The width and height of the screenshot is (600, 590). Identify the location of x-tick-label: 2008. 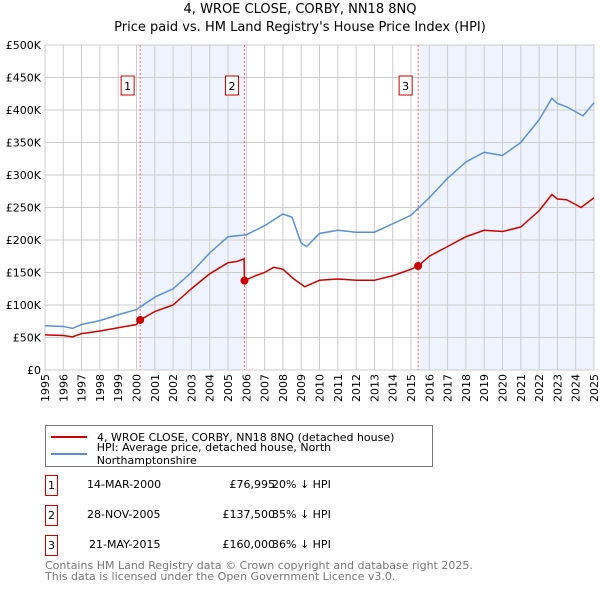
(283, 388).